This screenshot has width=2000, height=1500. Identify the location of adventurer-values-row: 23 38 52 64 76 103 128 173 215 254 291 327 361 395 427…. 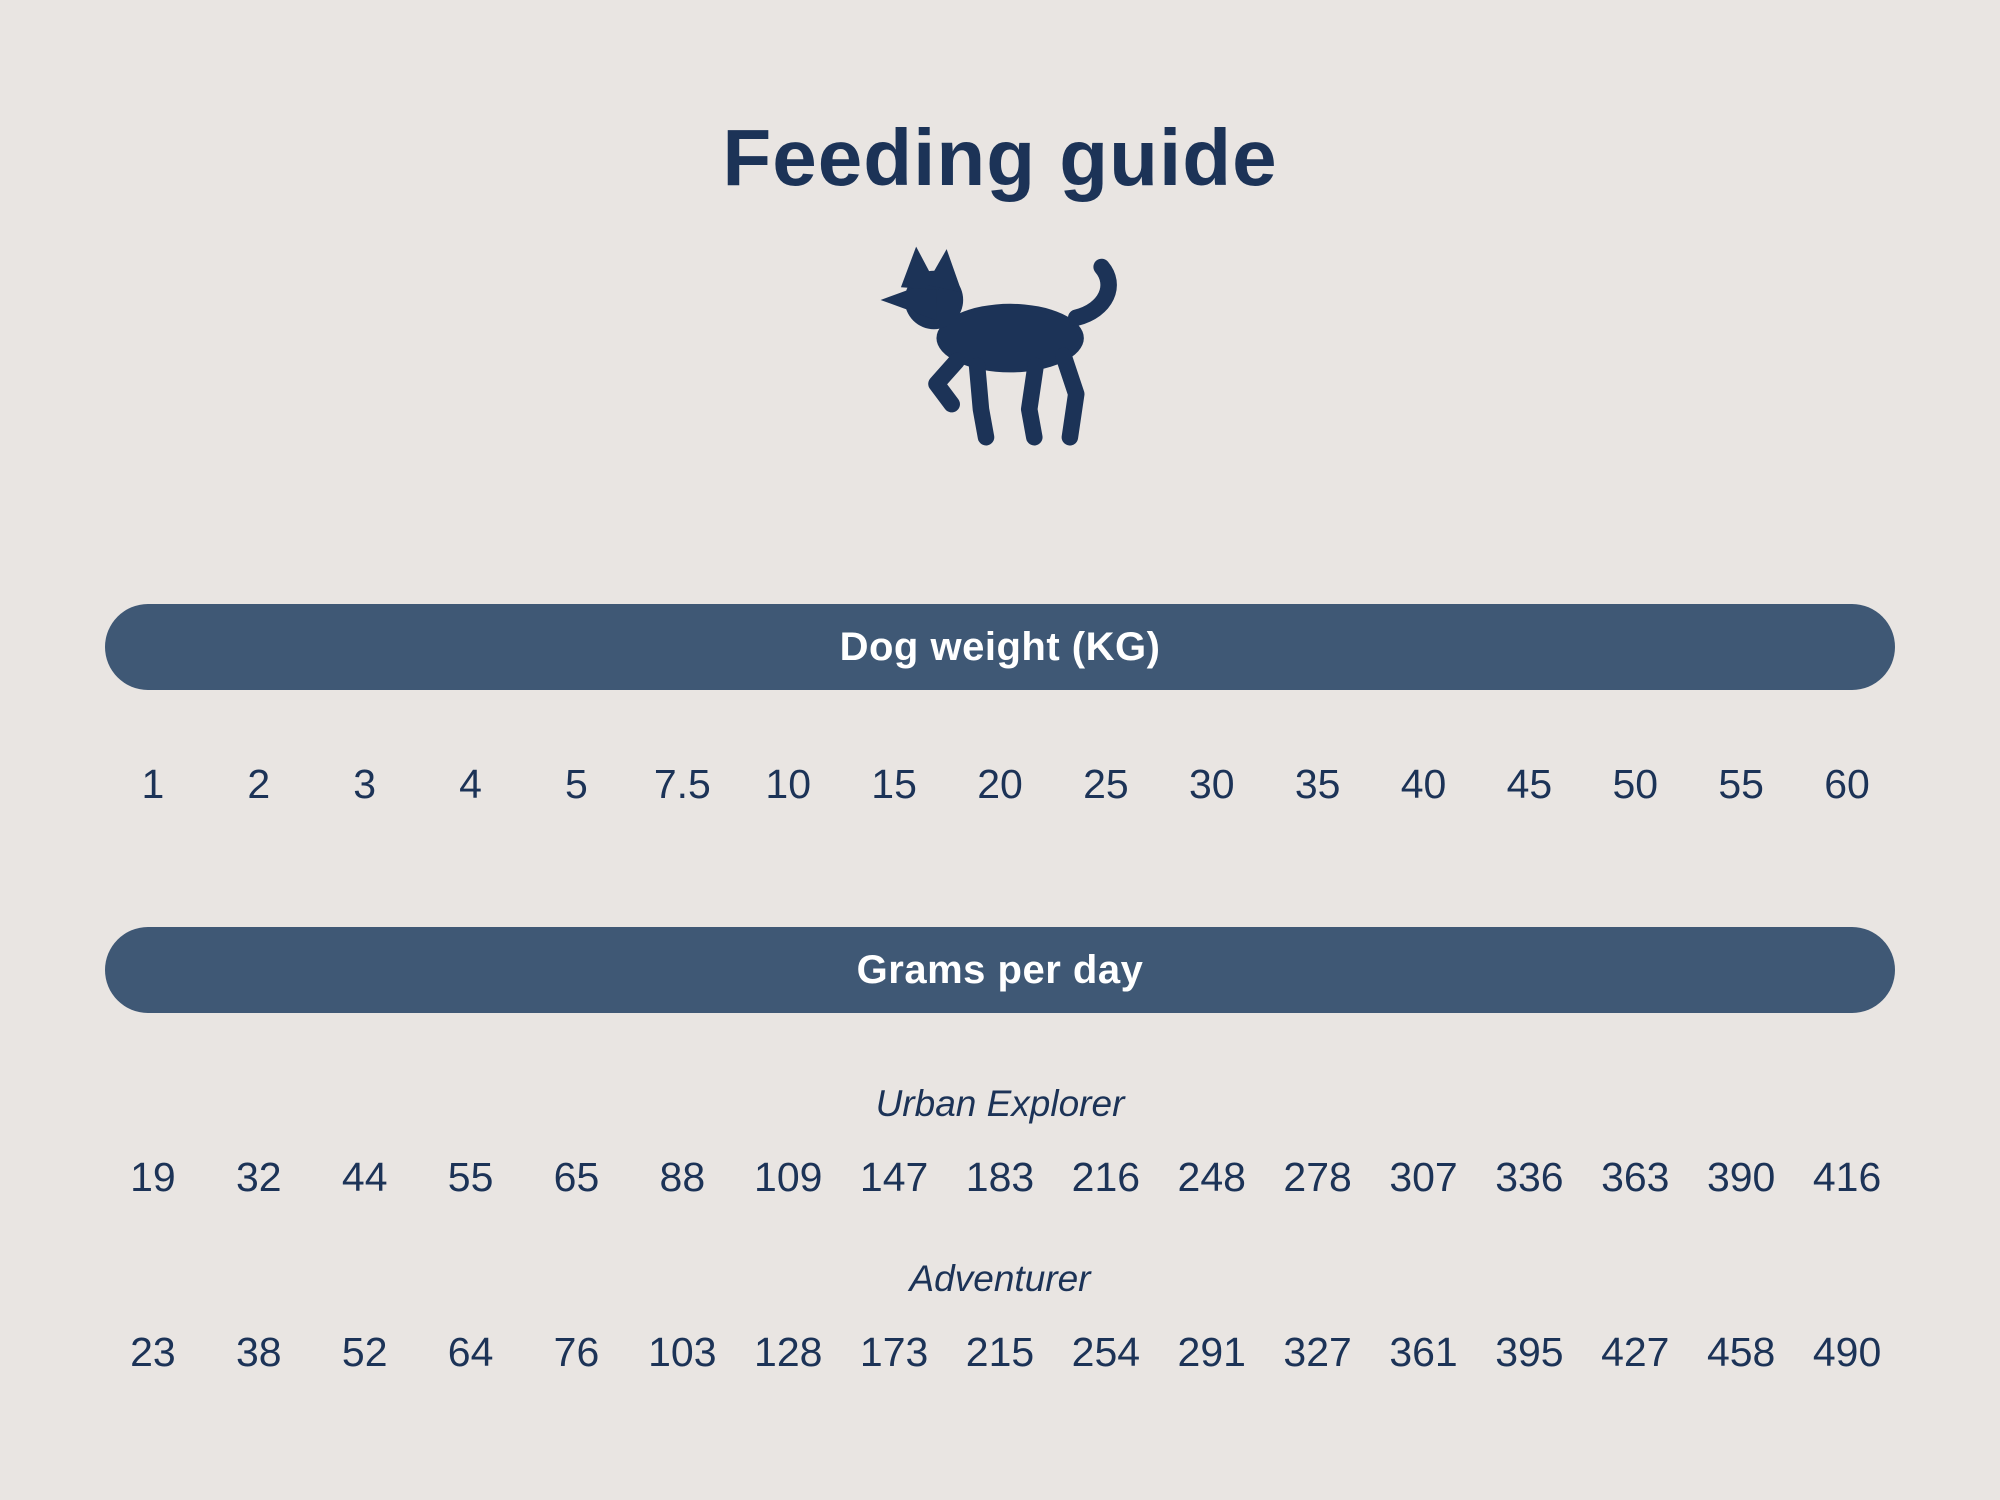
(1000, 1352).